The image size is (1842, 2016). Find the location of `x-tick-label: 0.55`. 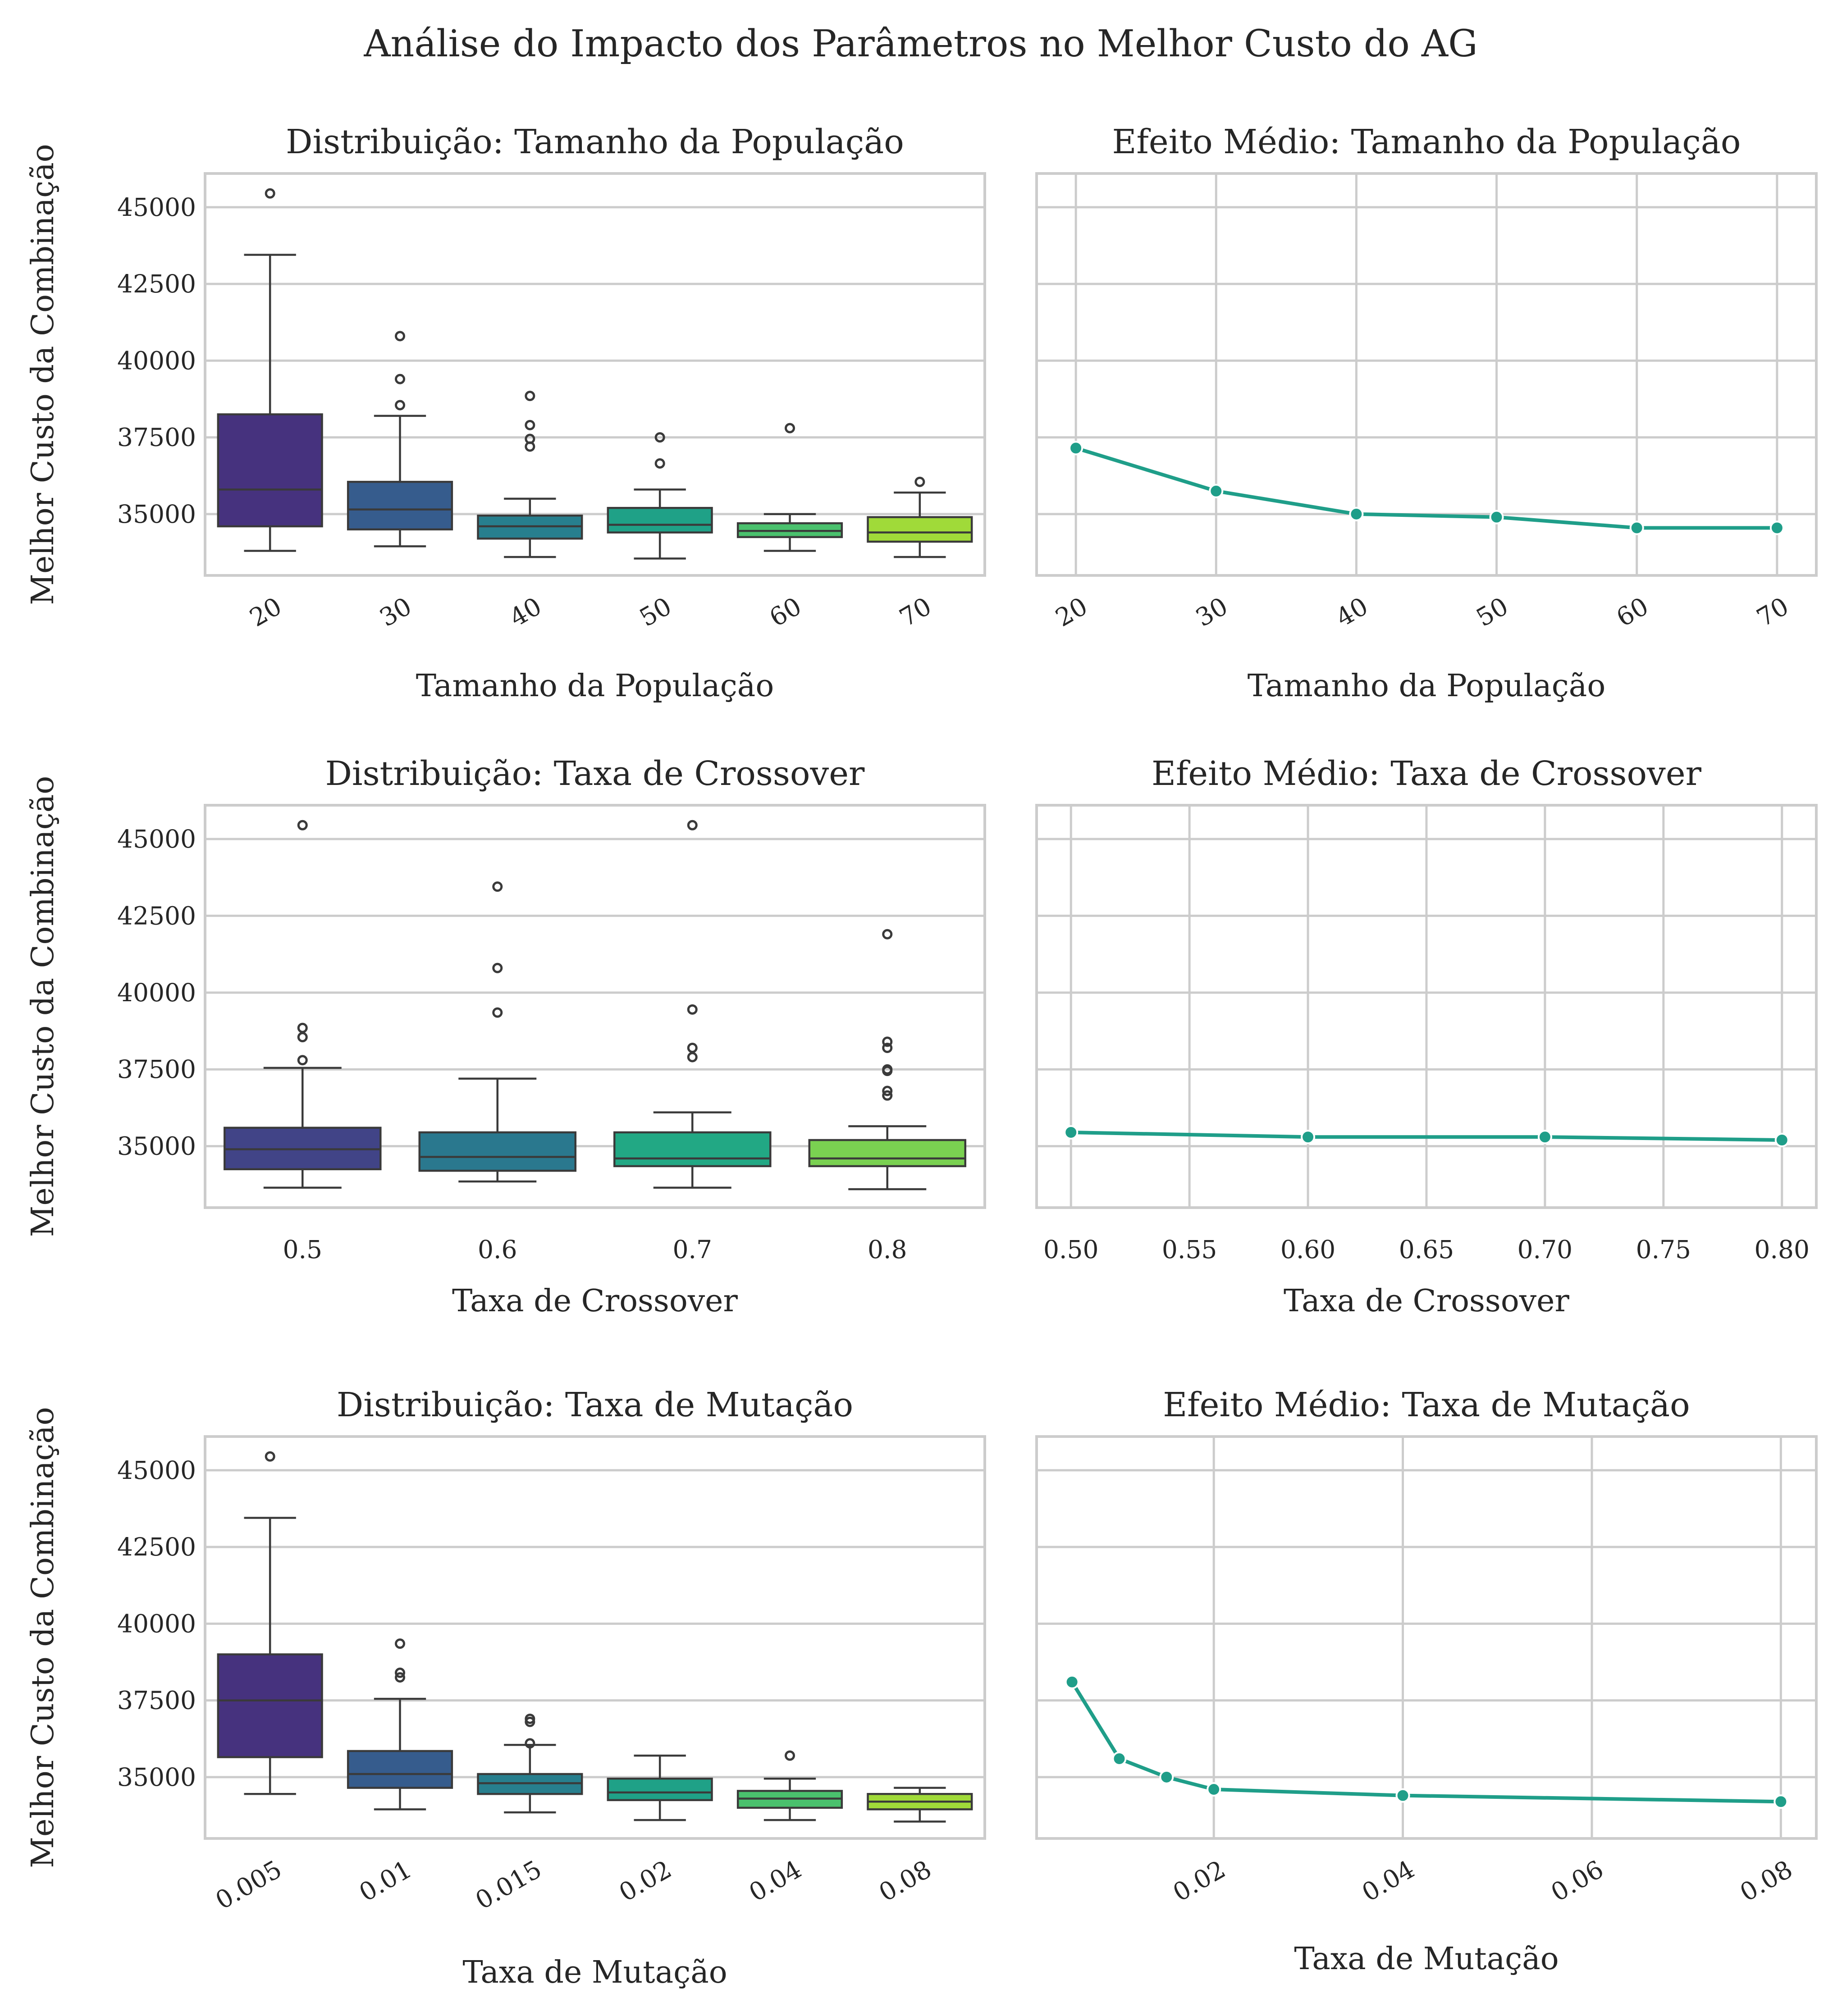

x-tick-label: 0.55 is located at coordinates (1189, 1249).